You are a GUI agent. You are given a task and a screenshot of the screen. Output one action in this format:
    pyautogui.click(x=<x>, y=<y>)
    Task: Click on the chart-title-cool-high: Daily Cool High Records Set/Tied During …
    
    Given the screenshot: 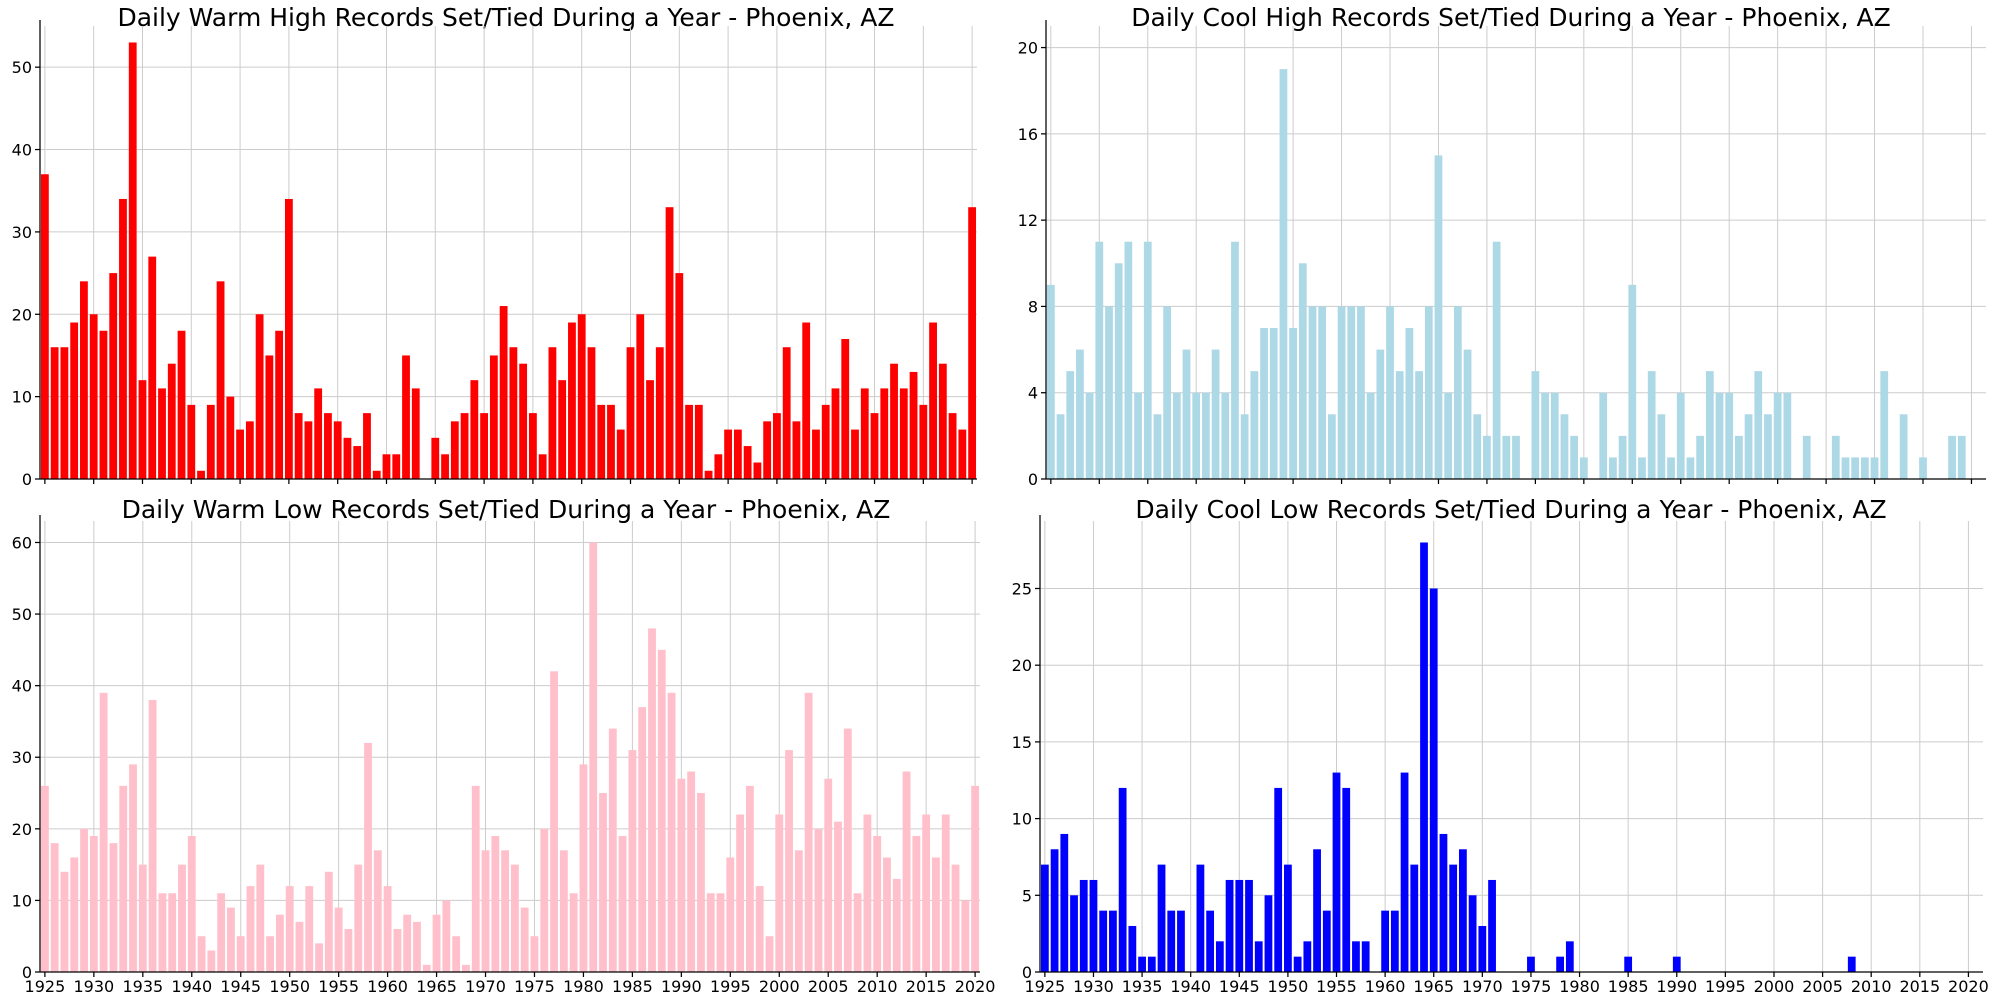 What is the action you would take?
    pyautogui.click(x=1510, y=17)
    